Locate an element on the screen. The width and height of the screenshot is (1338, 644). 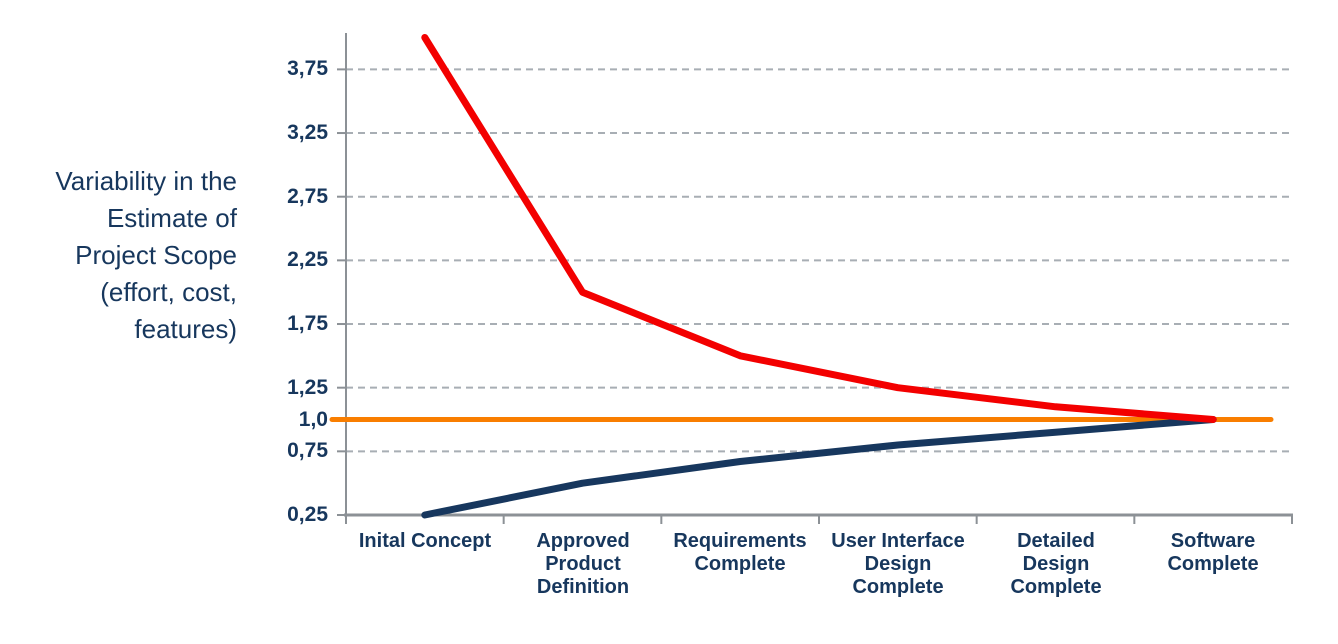
x-axis-label: Detailed Design Complete is located at coordinates (1056, 564).